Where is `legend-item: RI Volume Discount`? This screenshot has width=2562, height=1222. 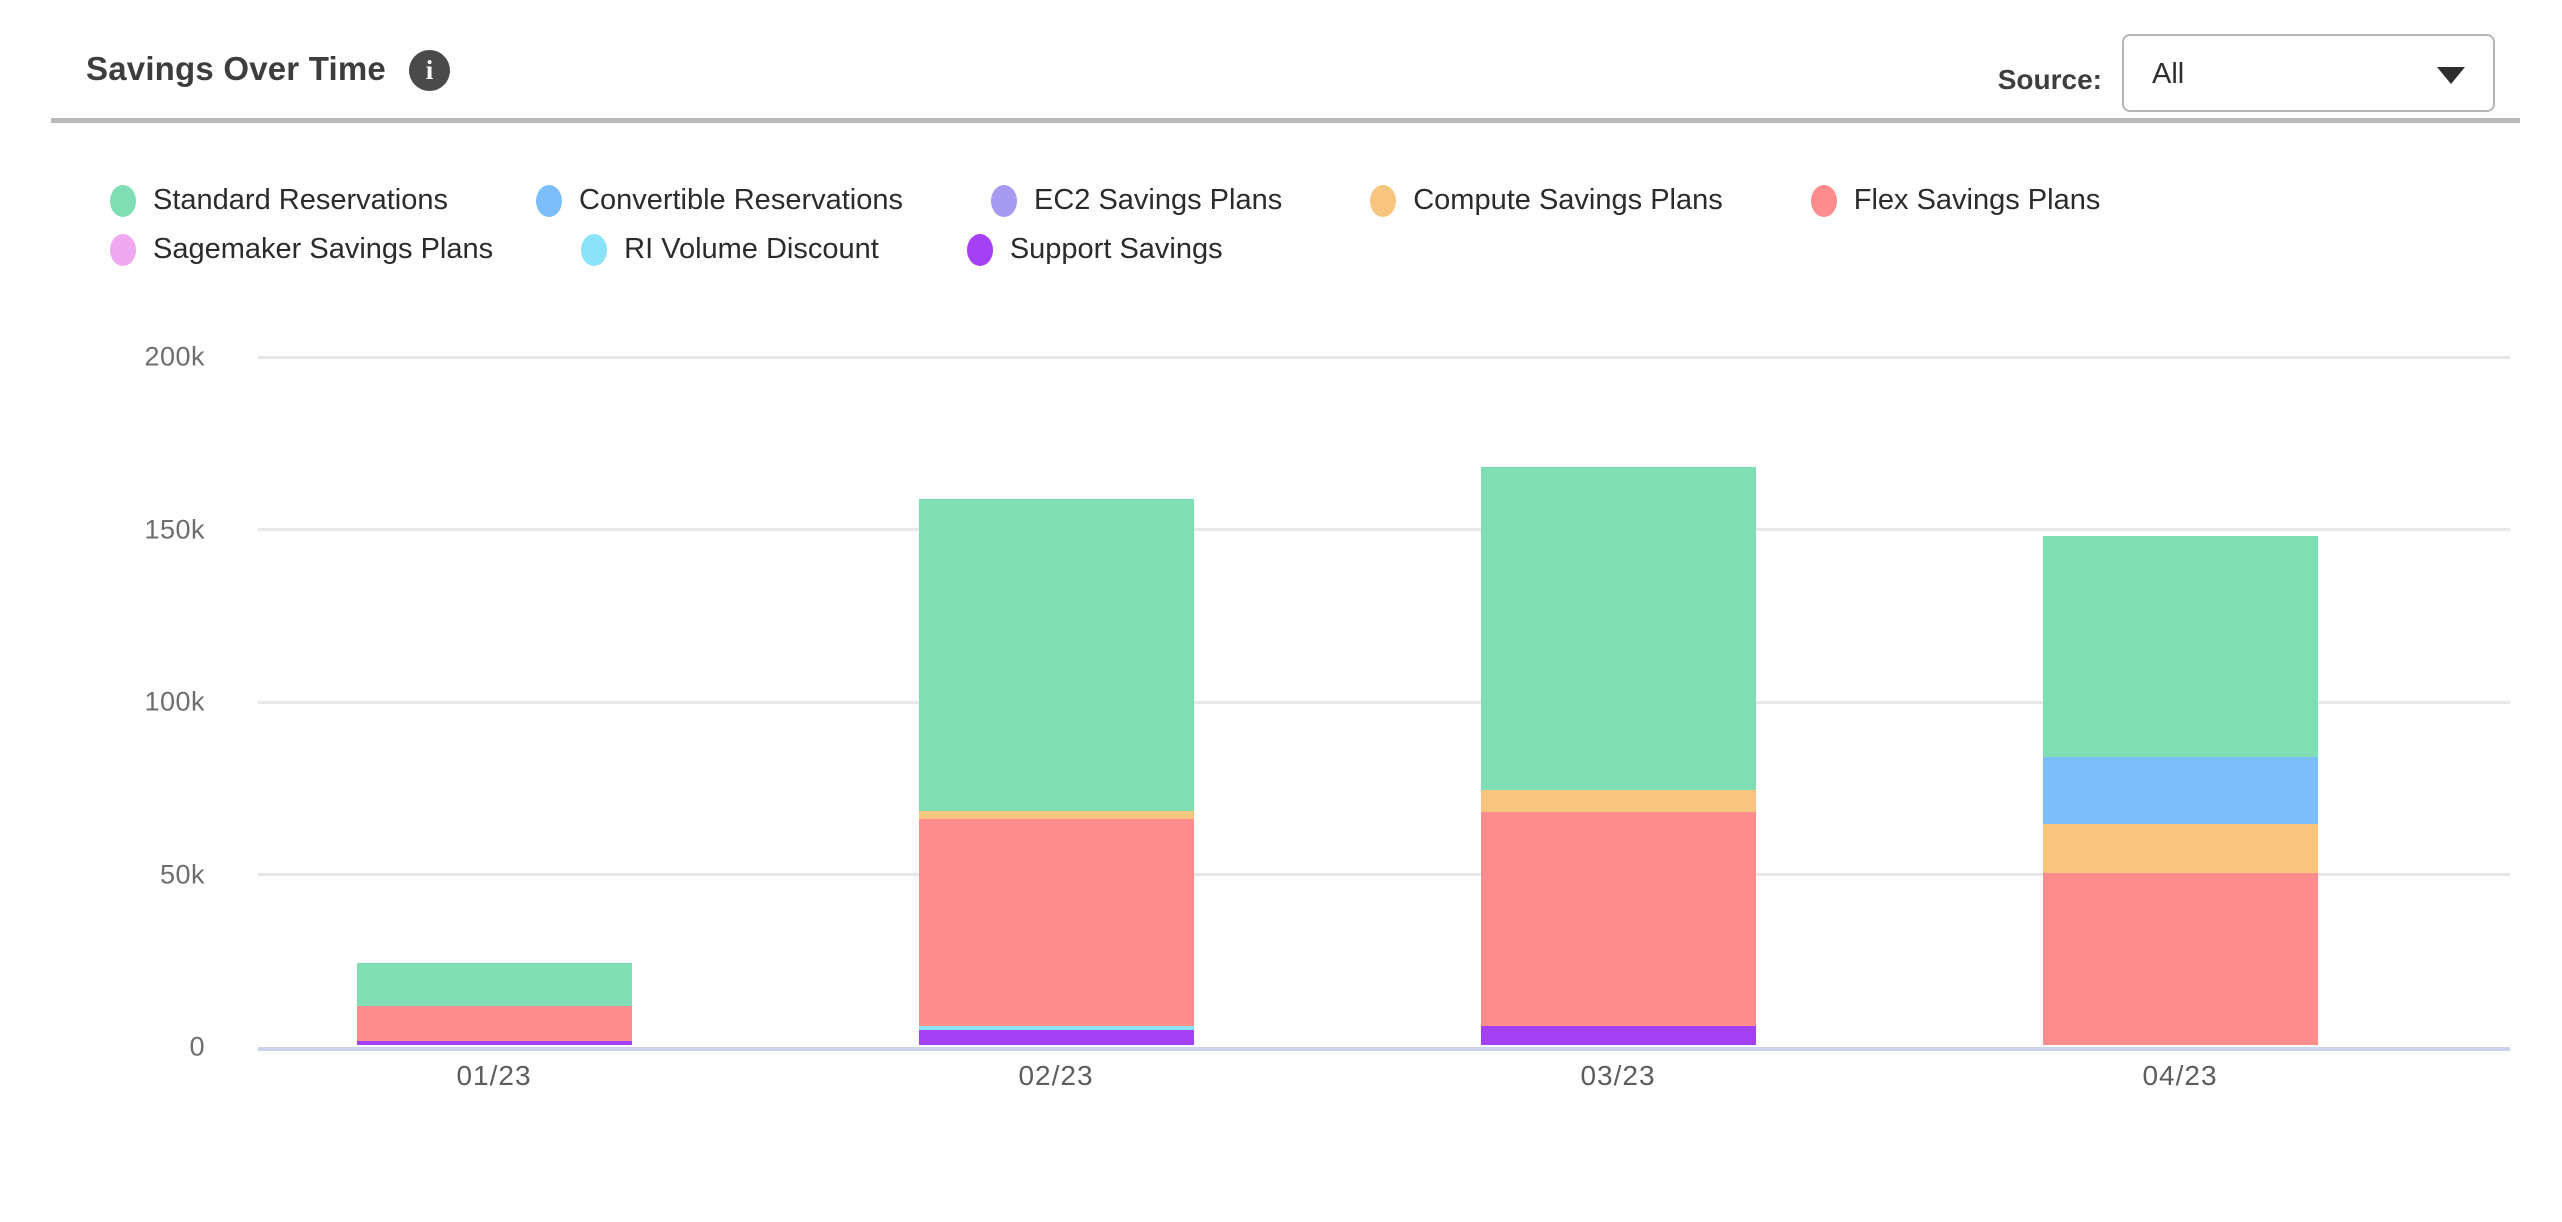
legend-item: RI Volume Discount is located at coordinates (730, 249).